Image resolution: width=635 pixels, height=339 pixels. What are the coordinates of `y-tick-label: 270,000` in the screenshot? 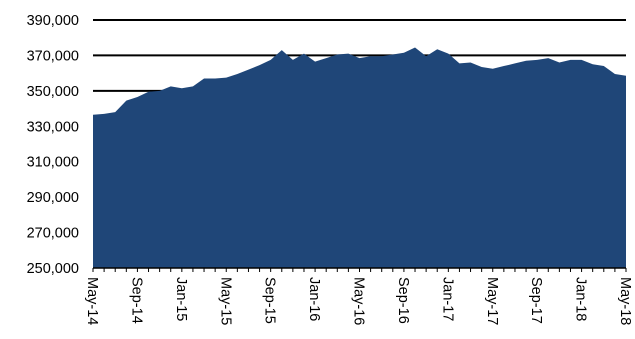 It's located at (53, 234).